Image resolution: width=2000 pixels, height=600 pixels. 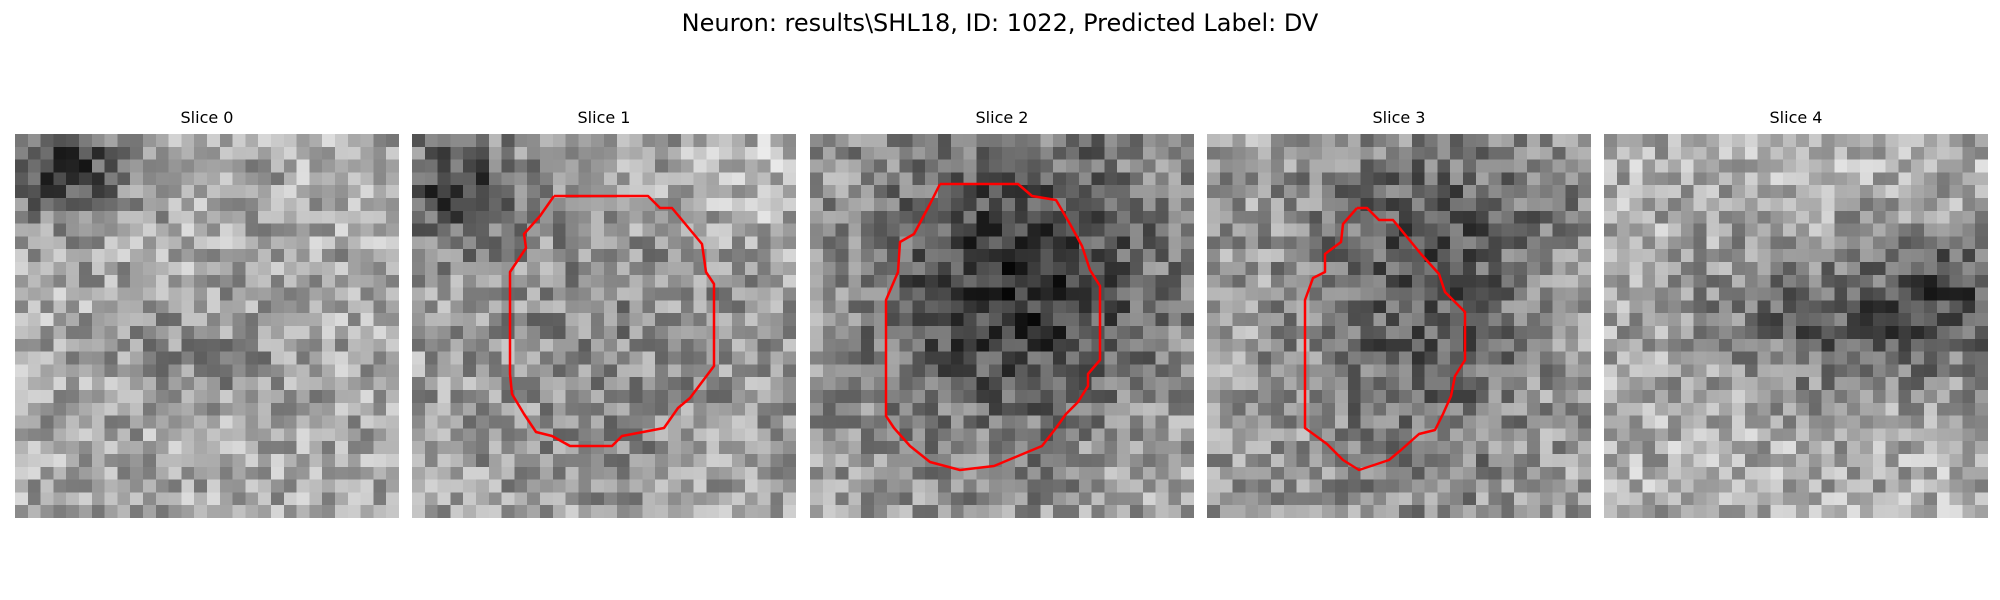 I want to click on slice-title: Slice 0, so click(x=207, y=117).